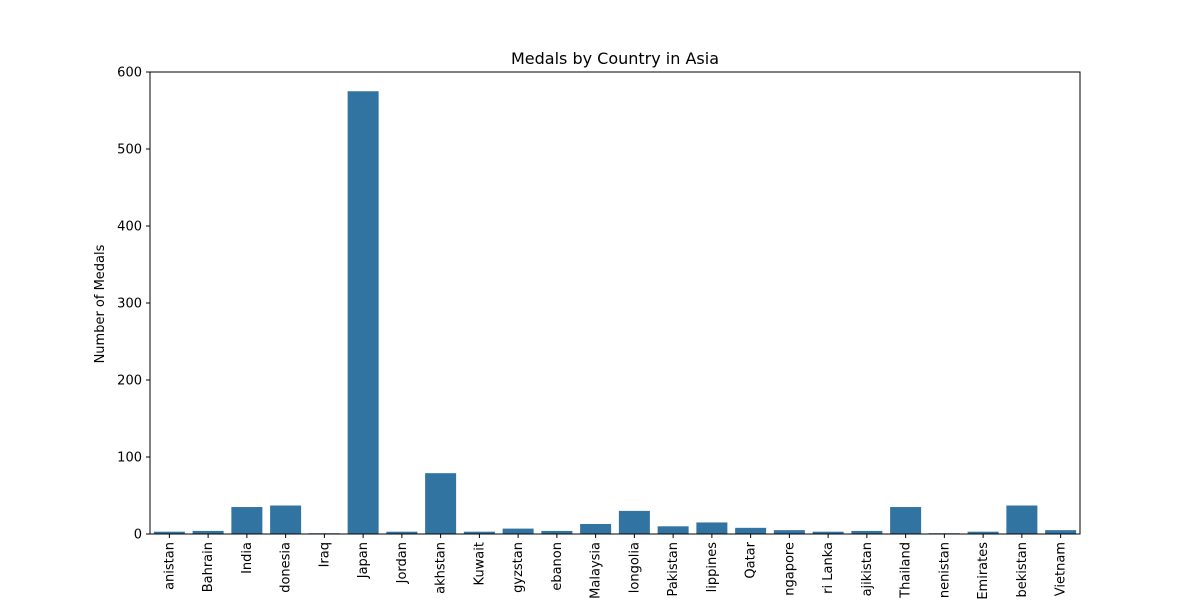 The height and width of the screenshot is (600, 1200). What do you see at coordinates (129, 150) in the screenshot?
I see `y-tick-label-5: 500` at bounding box center [129, 150].